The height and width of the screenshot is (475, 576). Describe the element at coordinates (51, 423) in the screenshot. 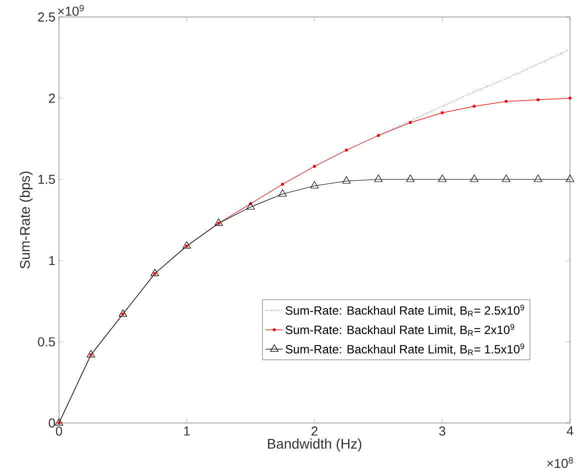

I see `y-tick-label: 0` at that location.